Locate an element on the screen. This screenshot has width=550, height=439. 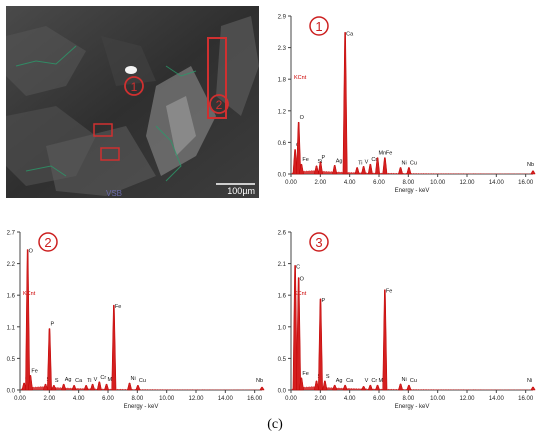
y-tick-label: 0.6 is located at coordinates (282, 144).